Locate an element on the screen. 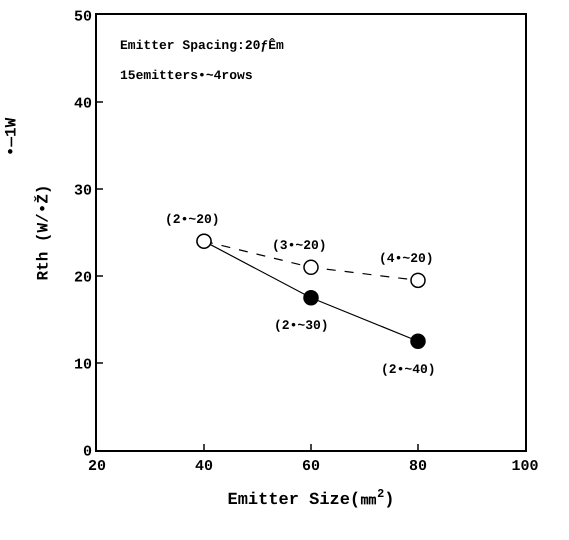 The image size is (569, 540). annotation: (4•~20) is located at coordinates (406, 258).